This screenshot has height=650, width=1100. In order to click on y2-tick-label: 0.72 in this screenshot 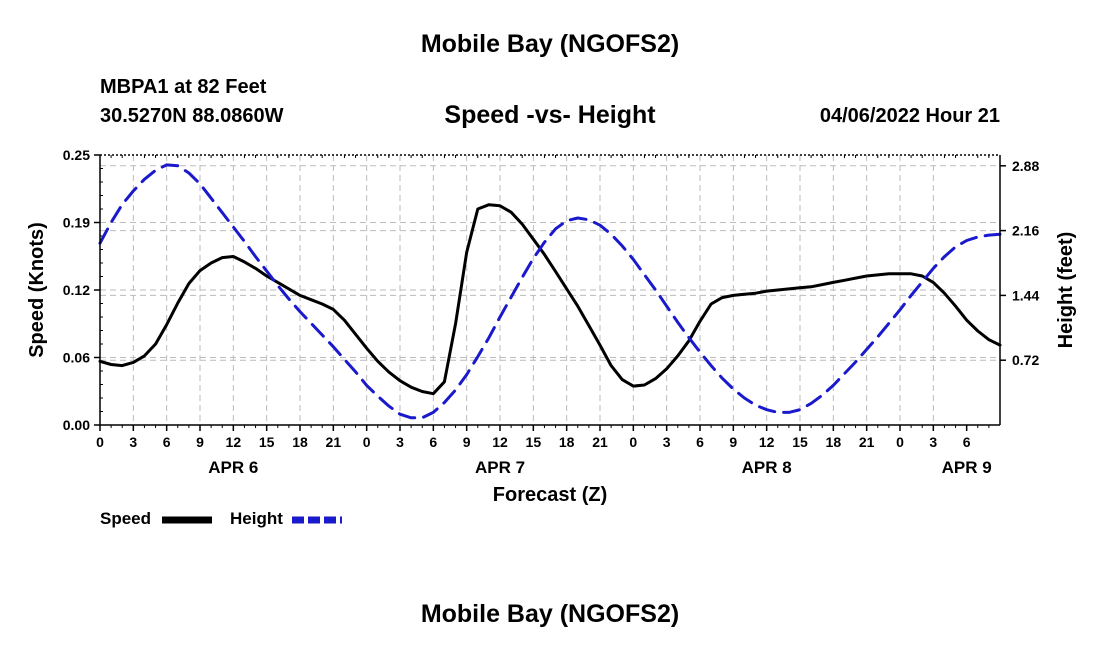, I will do `click(1025, 360)`.